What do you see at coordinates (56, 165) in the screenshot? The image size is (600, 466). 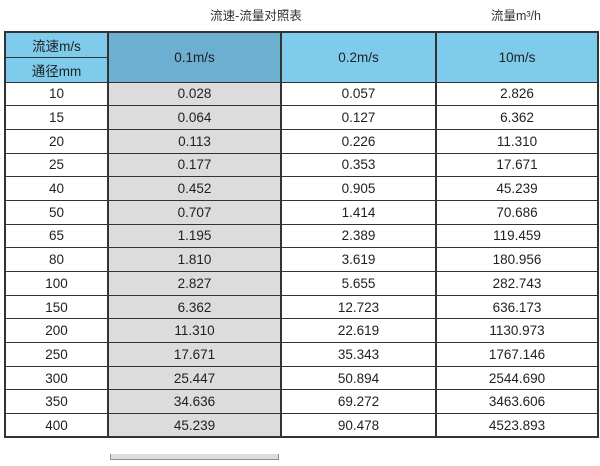 I see `cell-diameter: 25` at bounding box center [56, 165].